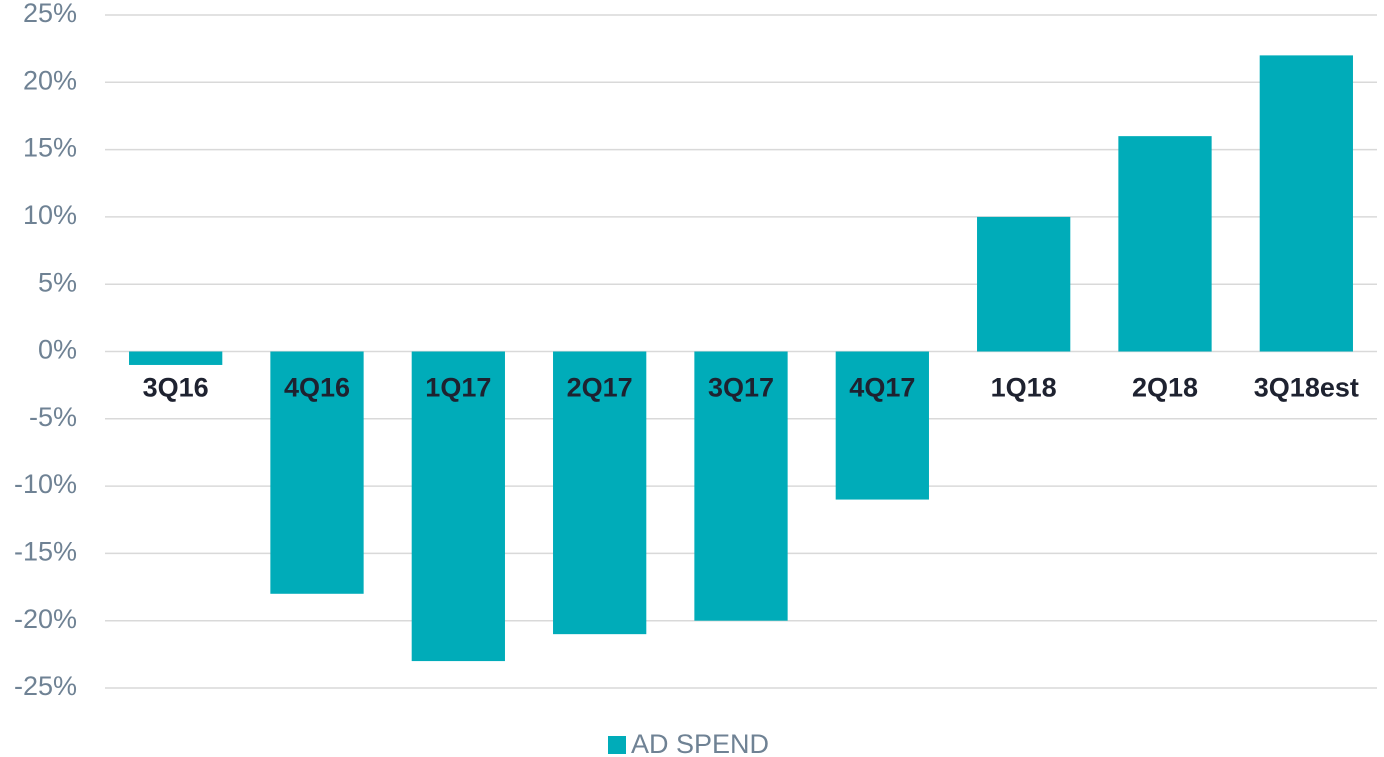 The height and width of the screenshot is (757, 1384). What do you see at coordinates (45, 552) in the screenshot?
I see `y-tick-label: -15%` at bounding box center [45, 552].